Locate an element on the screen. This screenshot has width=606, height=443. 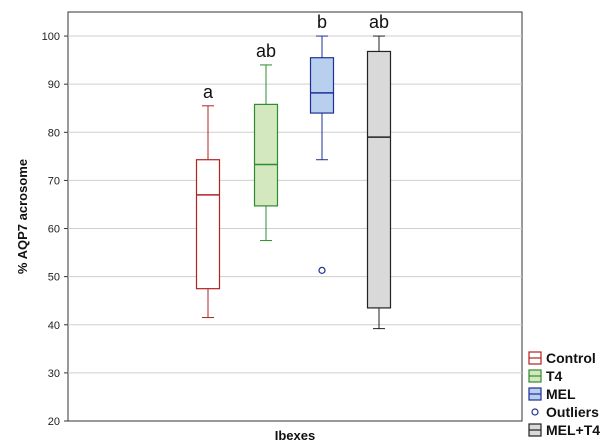
legend-outlier-marker is located at coordinates (535, 412).